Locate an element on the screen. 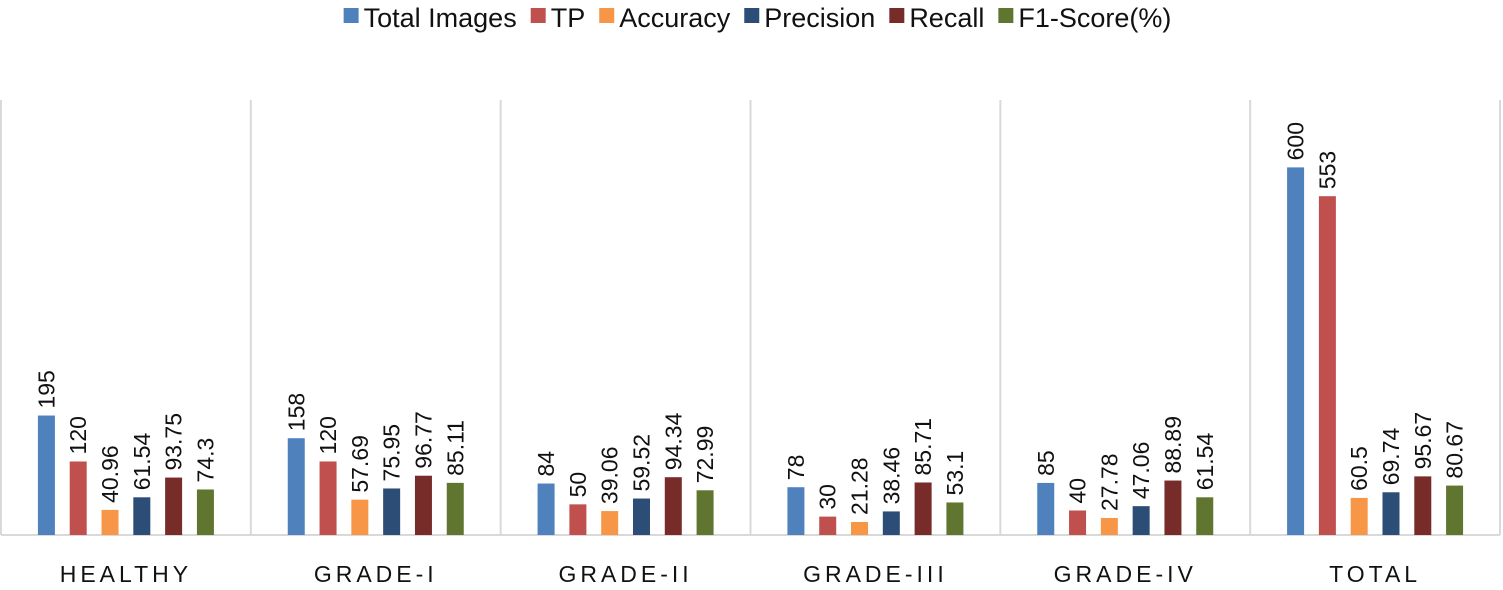 The image size is (1503, 590). data-label: 53.1 is located at coordinates (955, 473).